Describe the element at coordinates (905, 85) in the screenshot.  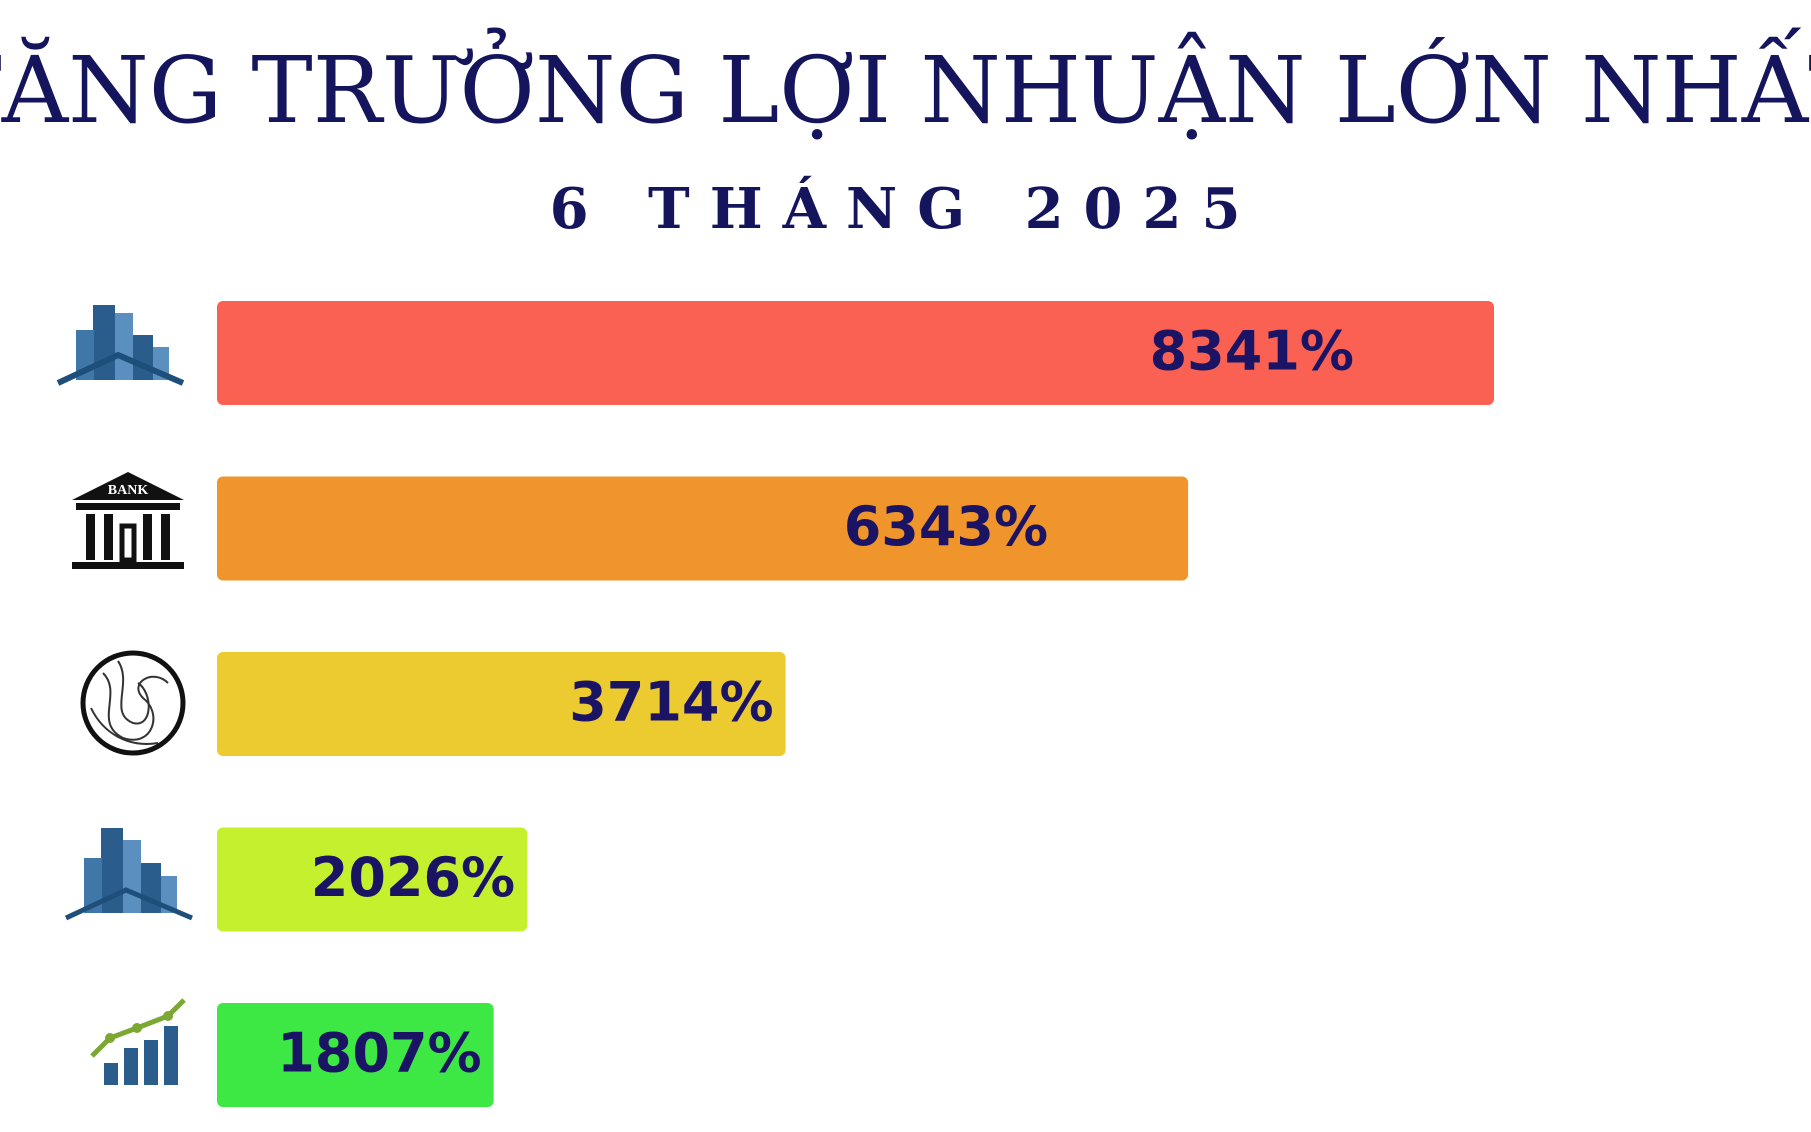
I see `chart-title: TĂNG TRƯỞNG LỢI NHUẬN LỚN NHẤT` at that location.